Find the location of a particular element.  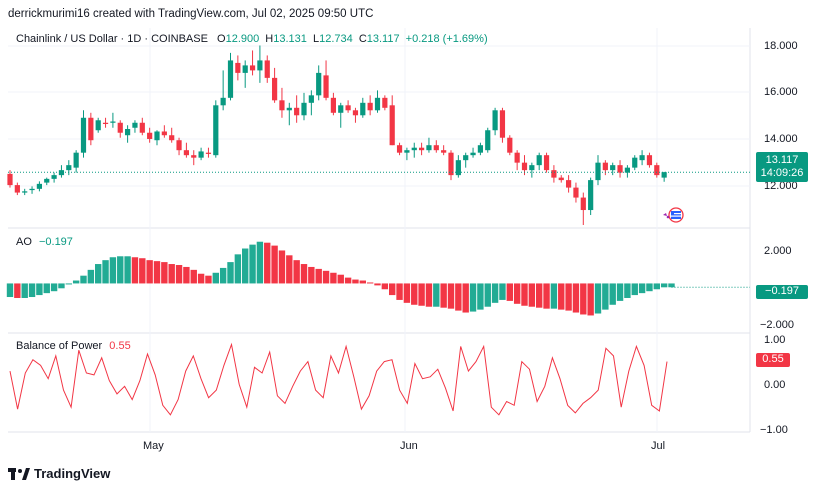

bop-tick-neg1: −1.00 is located at coordinates (774, 430).